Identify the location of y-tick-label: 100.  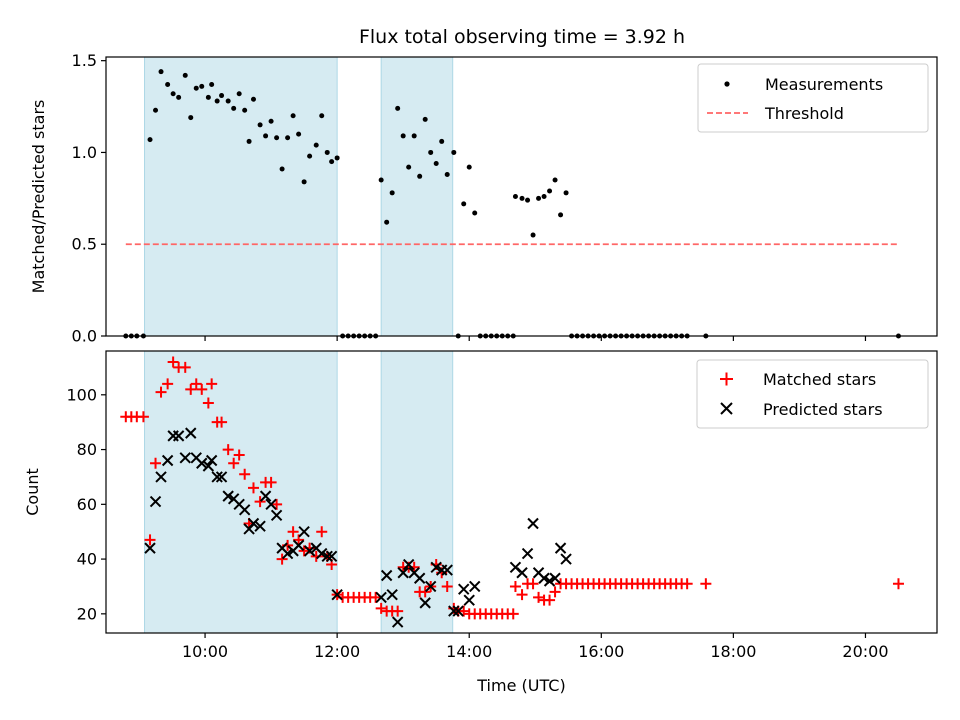
(81, 394).